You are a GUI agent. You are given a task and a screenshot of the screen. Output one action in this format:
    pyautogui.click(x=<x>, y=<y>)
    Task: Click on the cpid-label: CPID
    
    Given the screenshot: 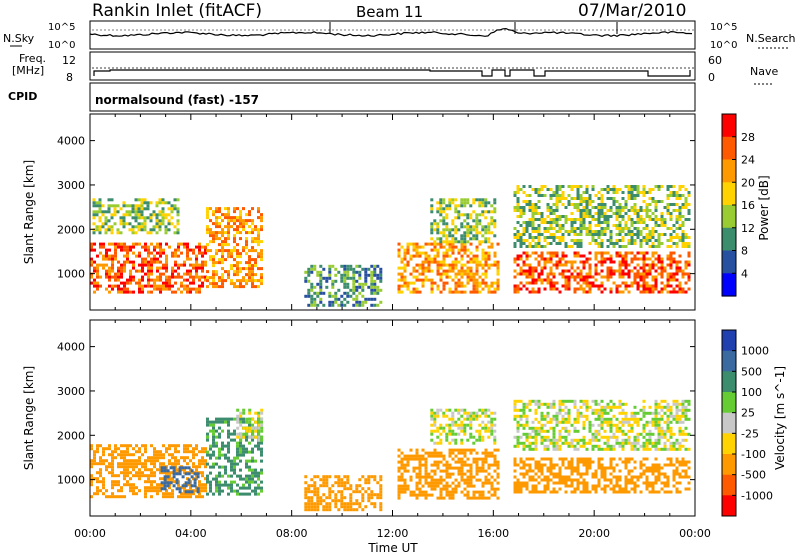 What is the action you would take?
    pyautogui.click(x=22, y=96)
    